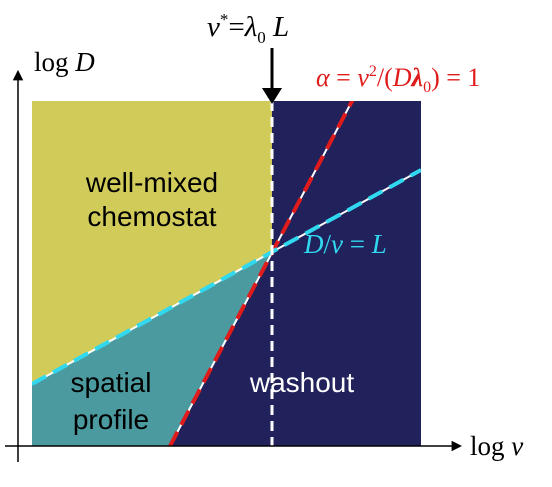 The height and width of the screenshot is (487, 552). Describe the element at coordinates (302, 382) in the screenshot. I see `washout-label: washout` at that location.